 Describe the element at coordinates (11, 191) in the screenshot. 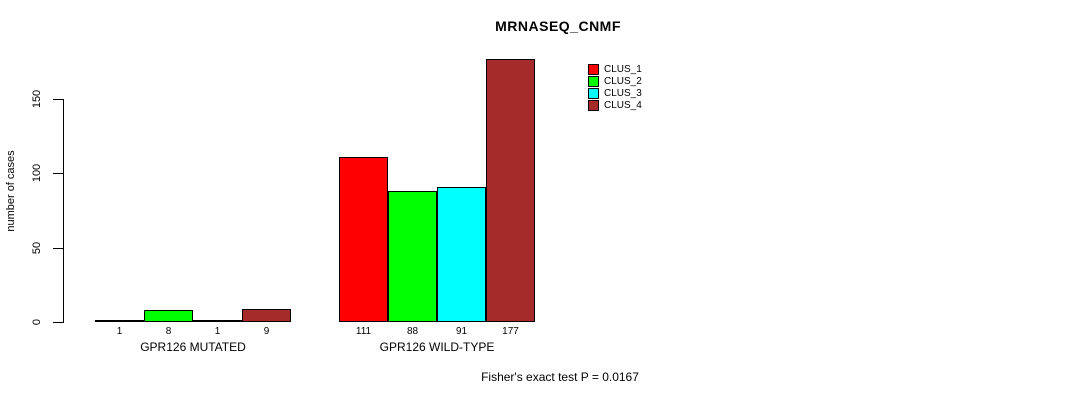

I see `y-axis-label: number of cases` at that location.